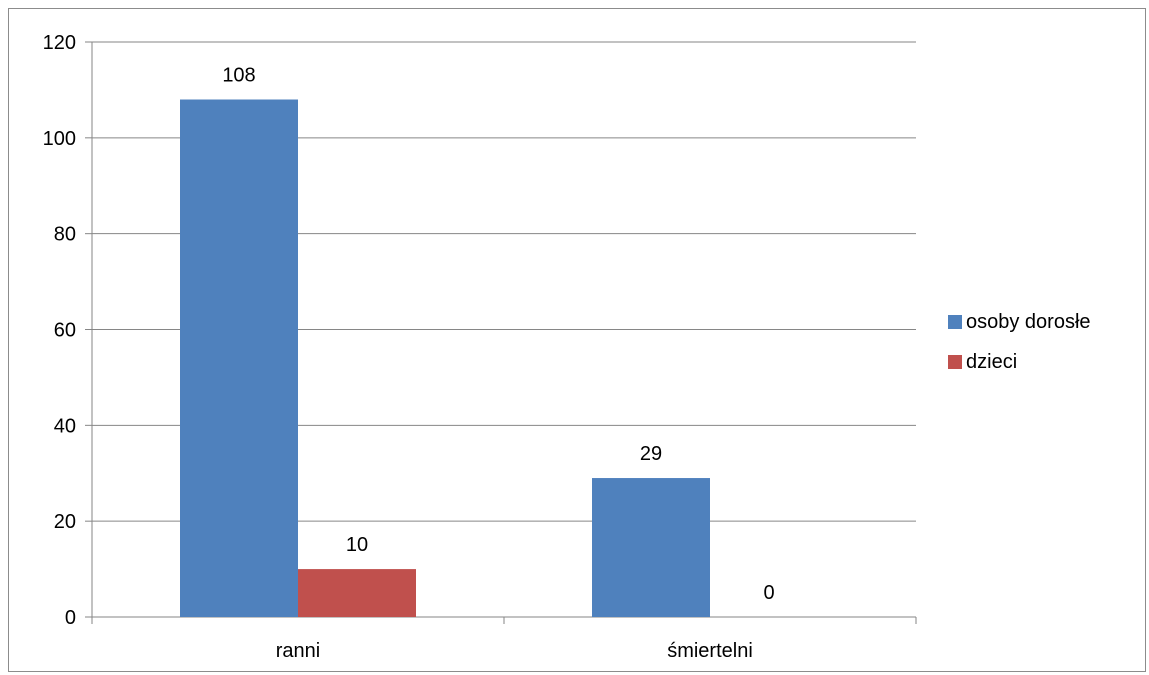  What do you see at coordinates (238, 76) in the screenshot?
I see `data-label: 108` at bounding box center [238, 76].